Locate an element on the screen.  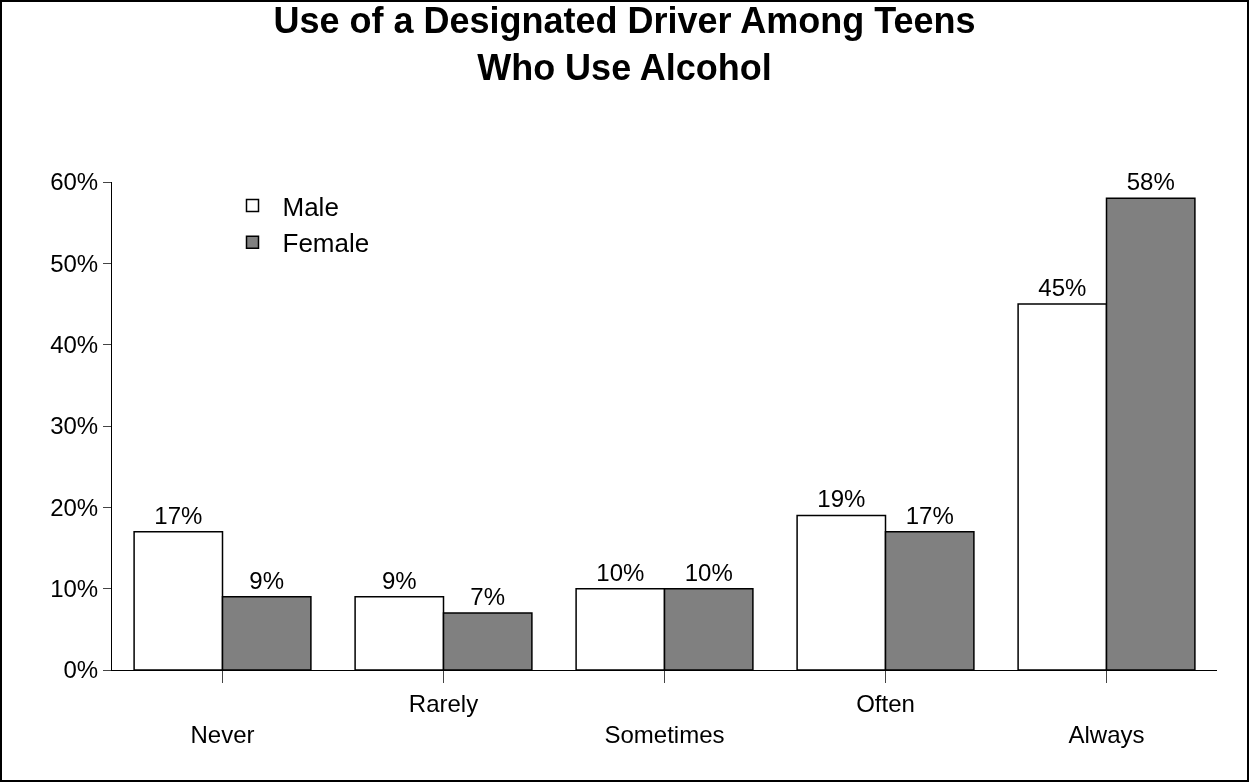
data-label: 45% is located at coordinates (1062, 287).